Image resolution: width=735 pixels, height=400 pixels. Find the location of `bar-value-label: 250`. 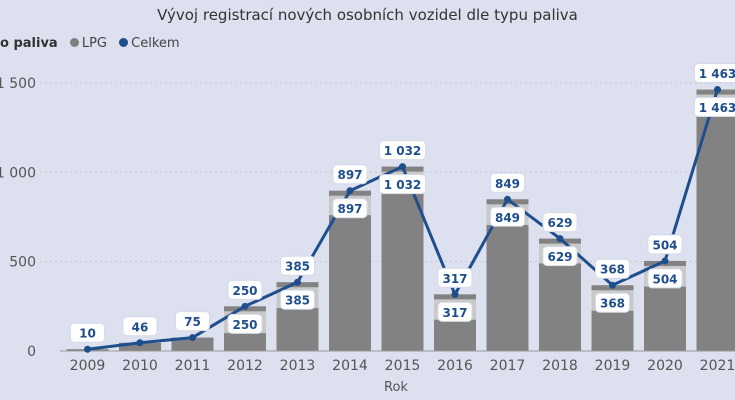

bar-value-label: 250 is located at coordinates (245, 323).